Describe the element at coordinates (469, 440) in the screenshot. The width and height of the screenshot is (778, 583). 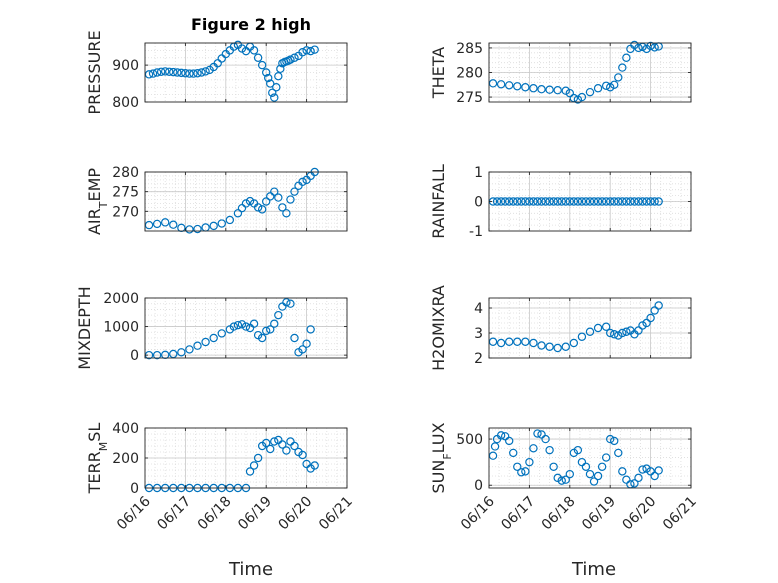
I see `y-tick-label: 500` at that location.